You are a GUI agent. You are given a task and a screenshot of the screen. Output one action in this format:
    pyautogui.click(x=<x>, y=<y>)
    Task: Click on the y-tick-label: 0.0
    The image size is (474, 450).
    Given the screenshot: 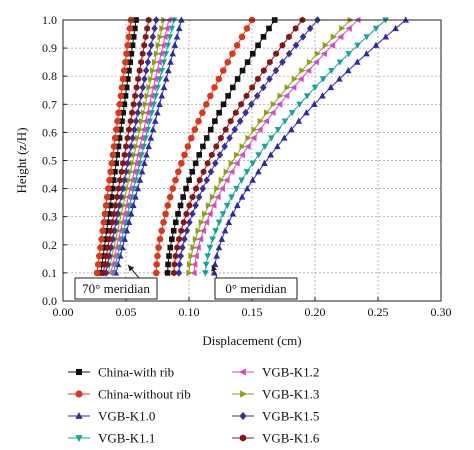 What is the action you would take?
    pyautogui.click(x=49, y=301)
    